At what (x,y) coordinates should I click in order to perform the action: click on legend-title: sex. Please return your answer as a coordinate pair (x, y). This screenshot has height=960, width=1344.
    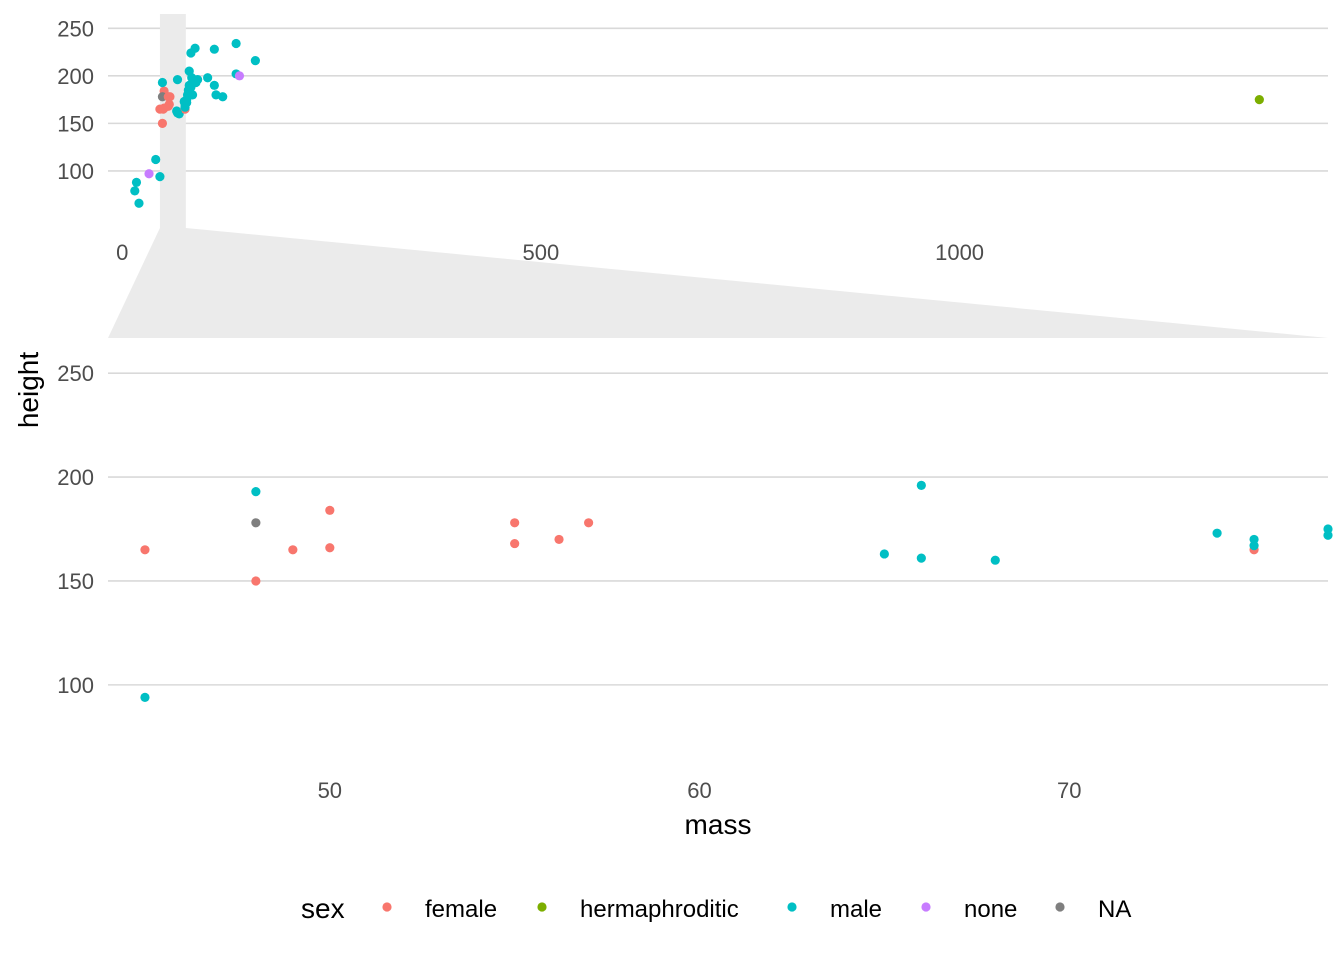
    Looking at the image, I should click on (323, 908).